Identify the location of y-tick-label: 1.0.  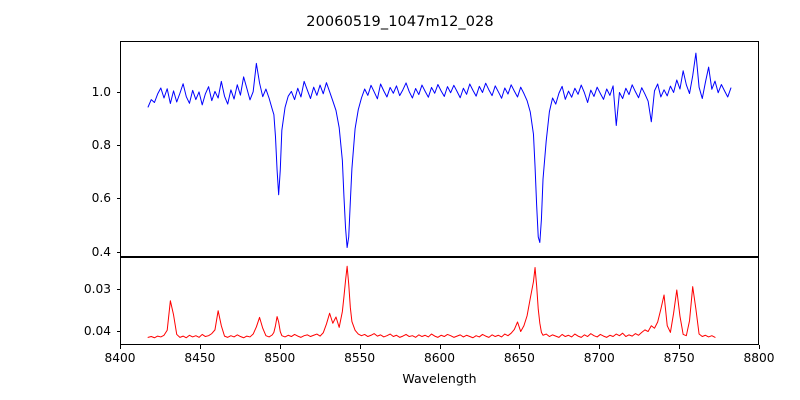
(101, 91).